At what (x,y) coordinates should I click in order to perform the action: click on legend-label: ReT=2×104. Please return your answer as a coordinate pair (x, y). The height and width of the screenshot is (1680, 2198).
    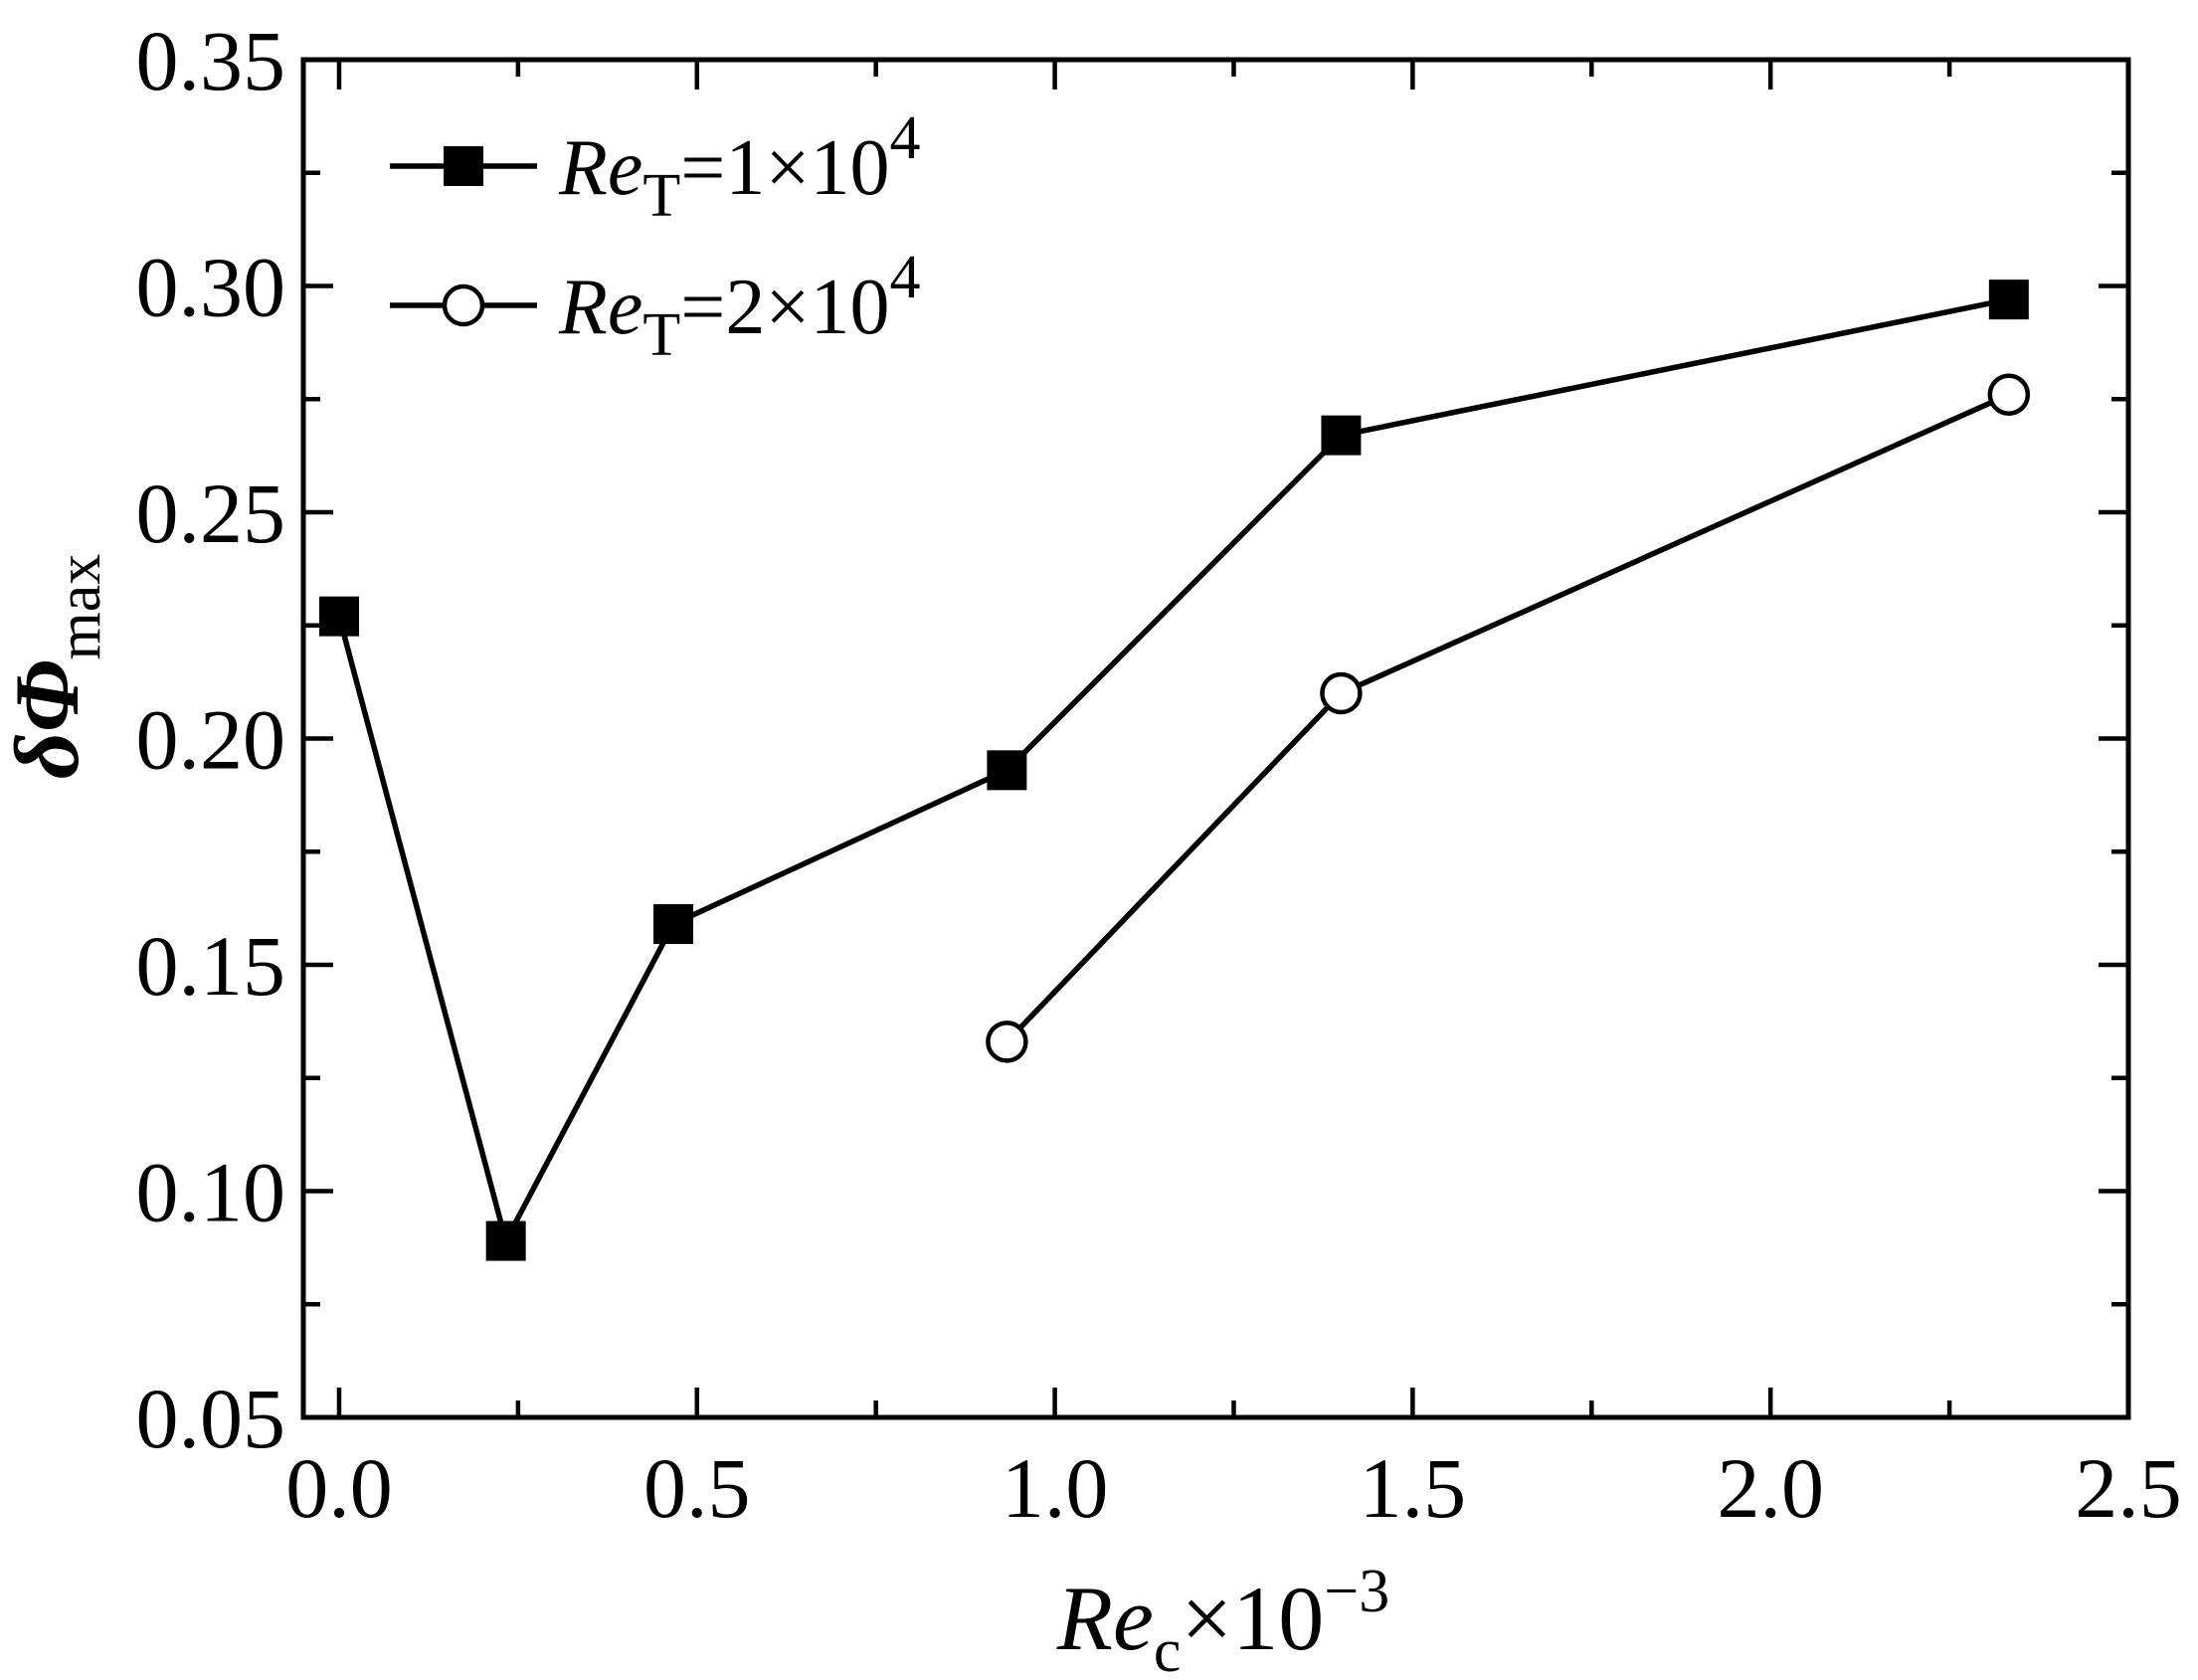
    Looking at the image, I should click on (739, 306).